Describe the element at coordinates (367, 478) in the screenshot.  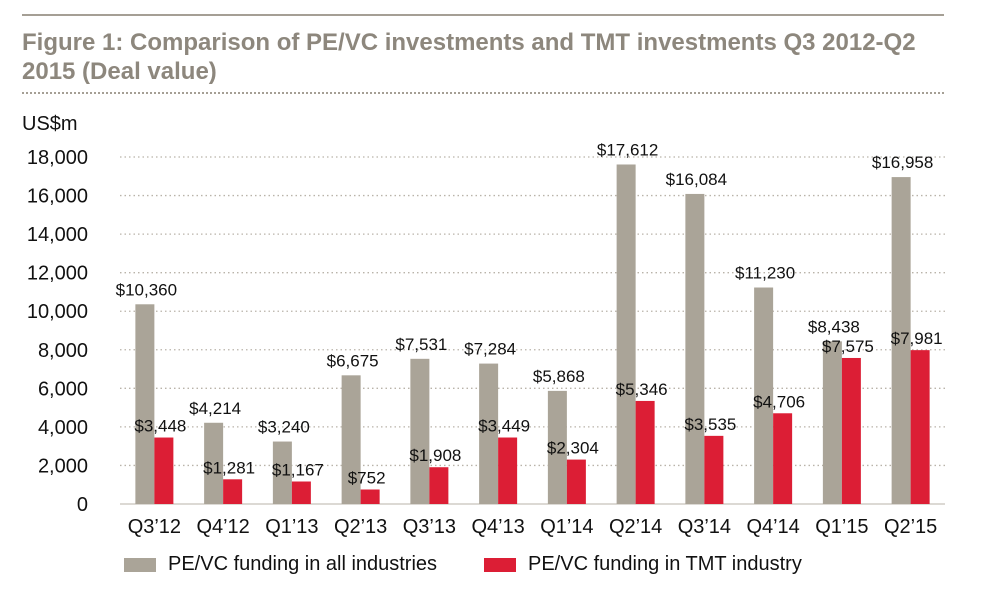
I see `data-label-tmt-industry: $752` at that location.